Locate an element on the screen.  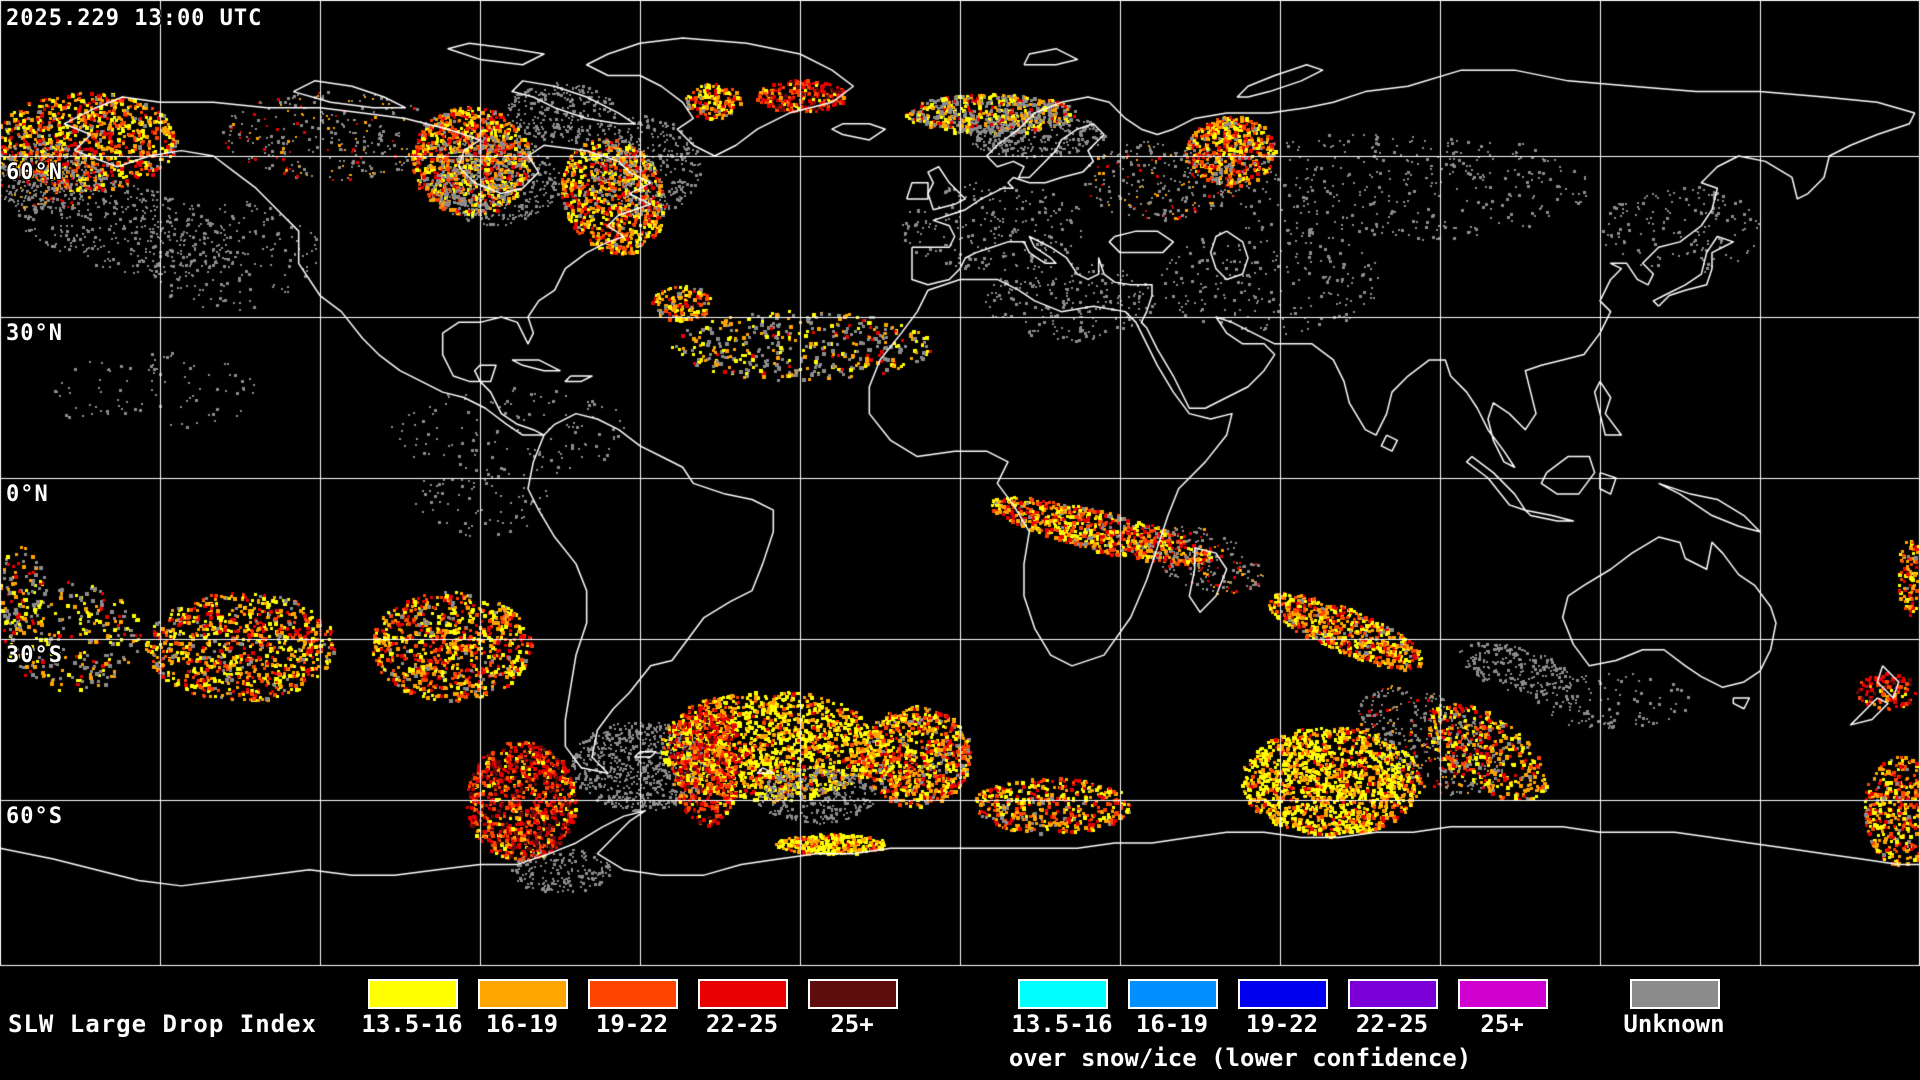
lat-label-60s: 60°S is located at coordinates (34, 816).